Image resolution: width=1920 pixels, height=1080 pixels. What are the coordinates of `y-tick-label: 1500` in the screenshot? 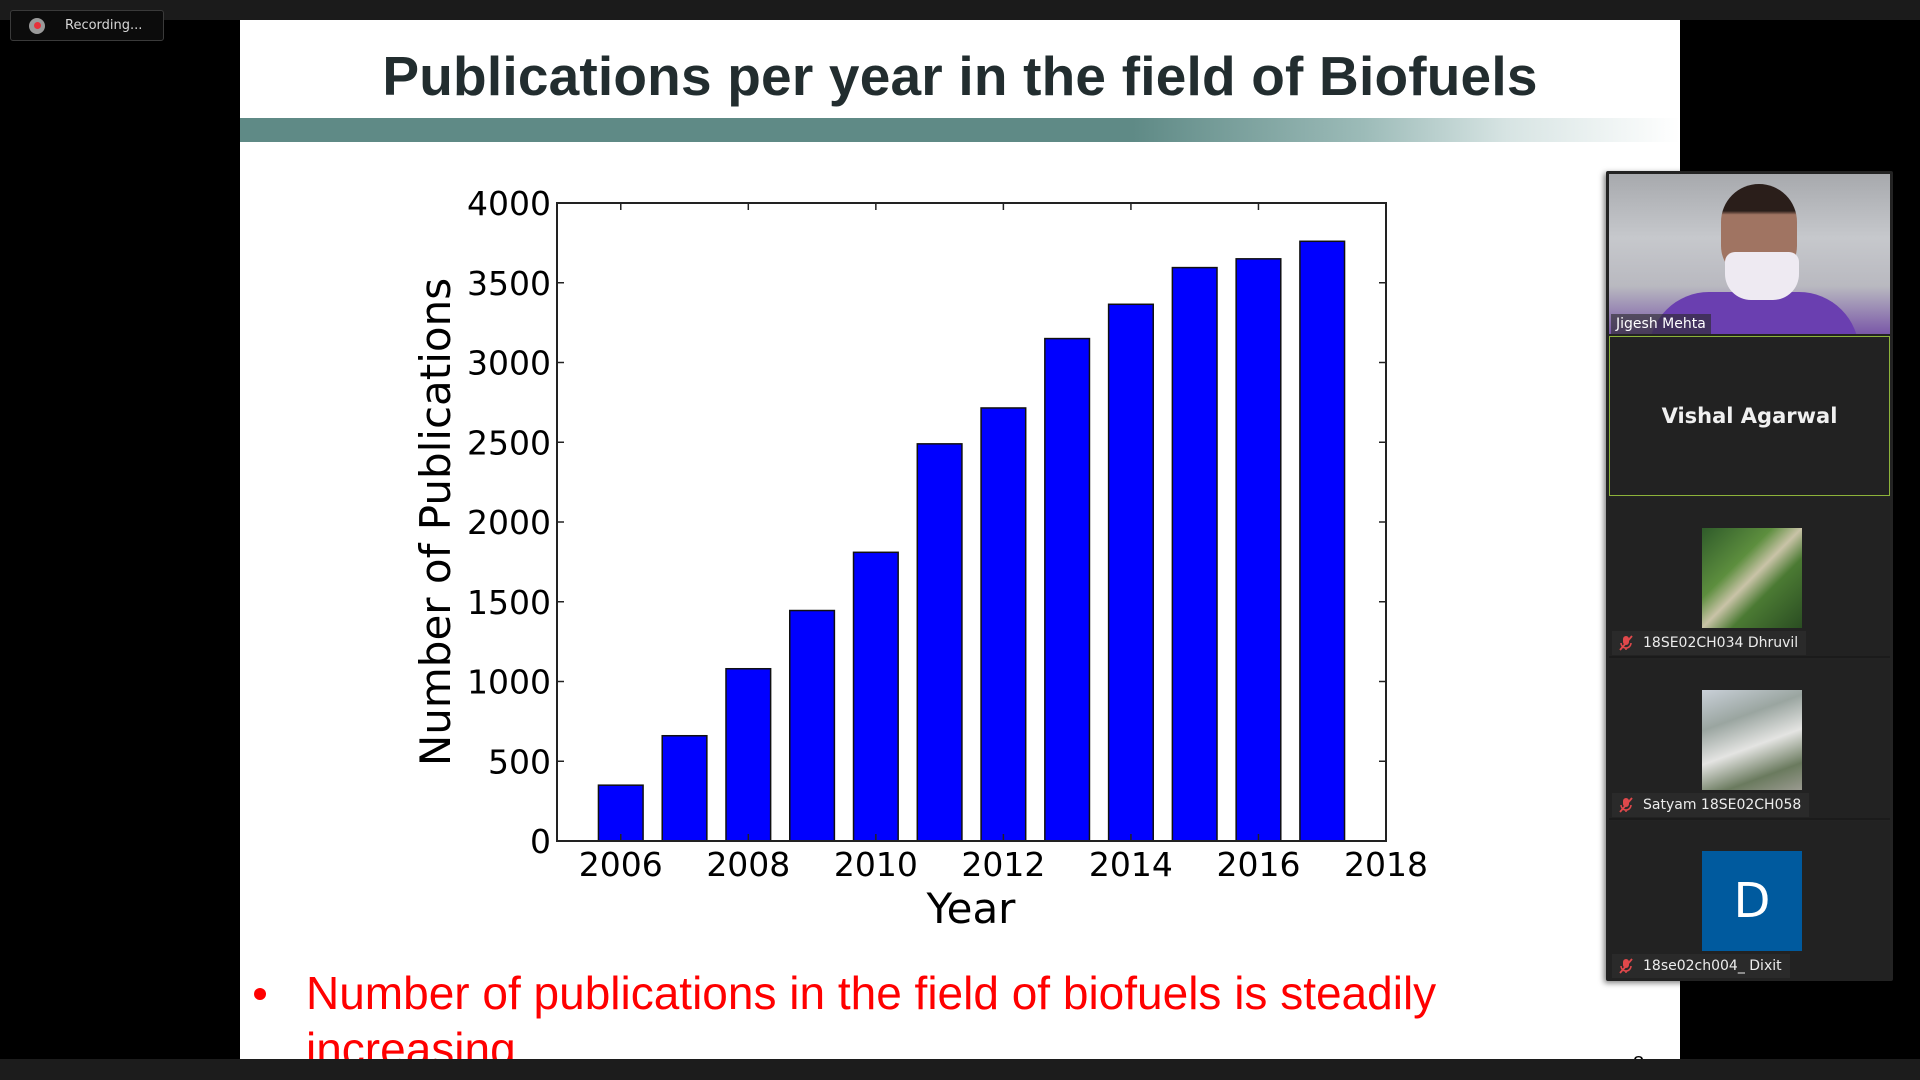 It's located at (509, 602).